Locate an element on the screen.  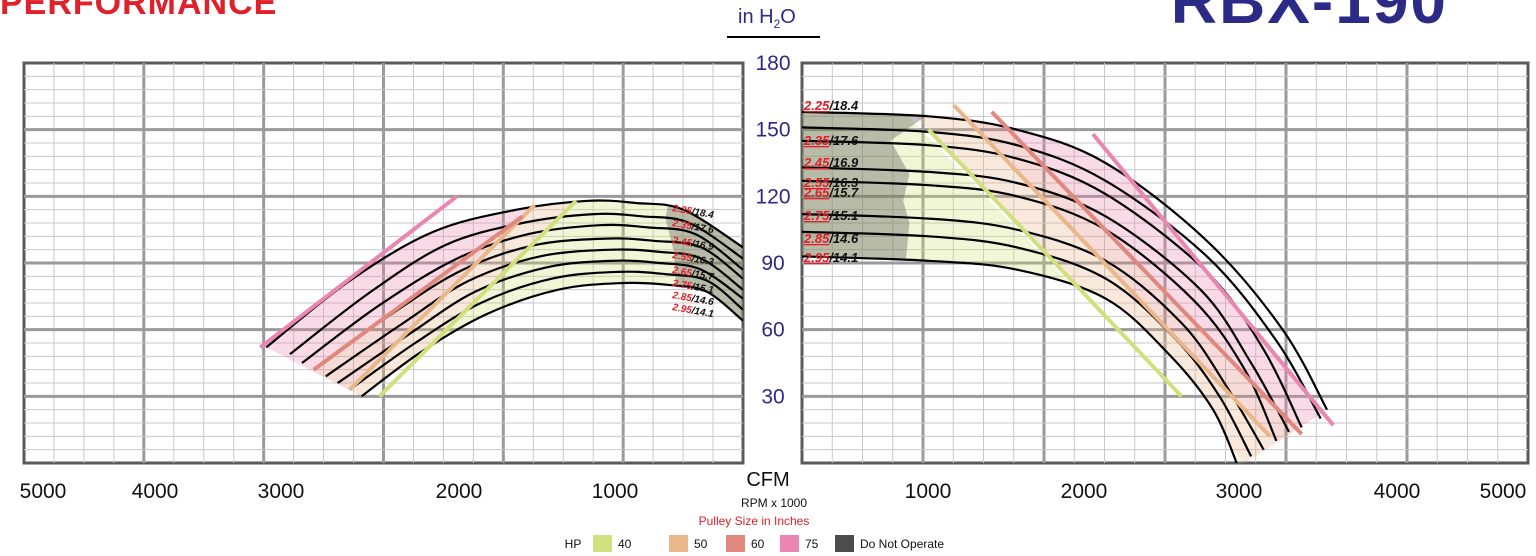
rpm-value: /16.3 is located at coordinates (702, 260).